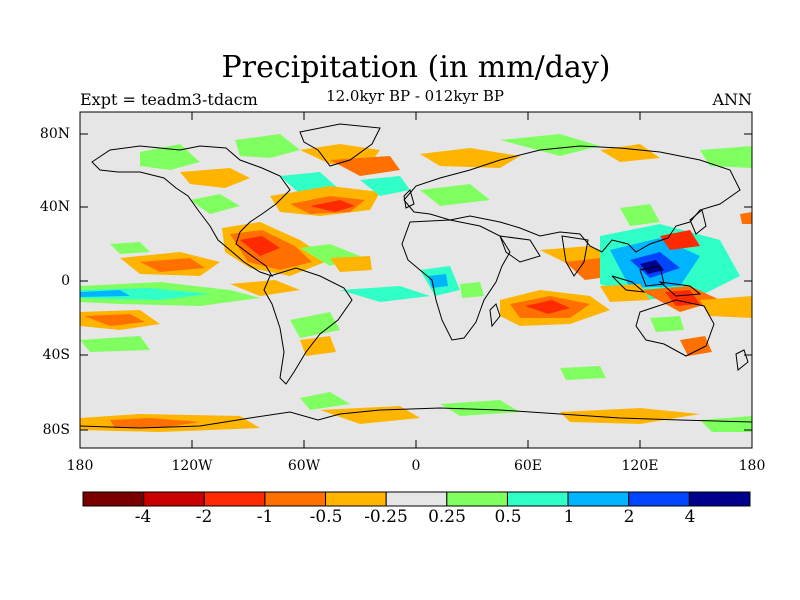 Image resolution: width=800 pixels, height=600 pixels. I want to click on lon-label-180e: 180, so click(752, 466).